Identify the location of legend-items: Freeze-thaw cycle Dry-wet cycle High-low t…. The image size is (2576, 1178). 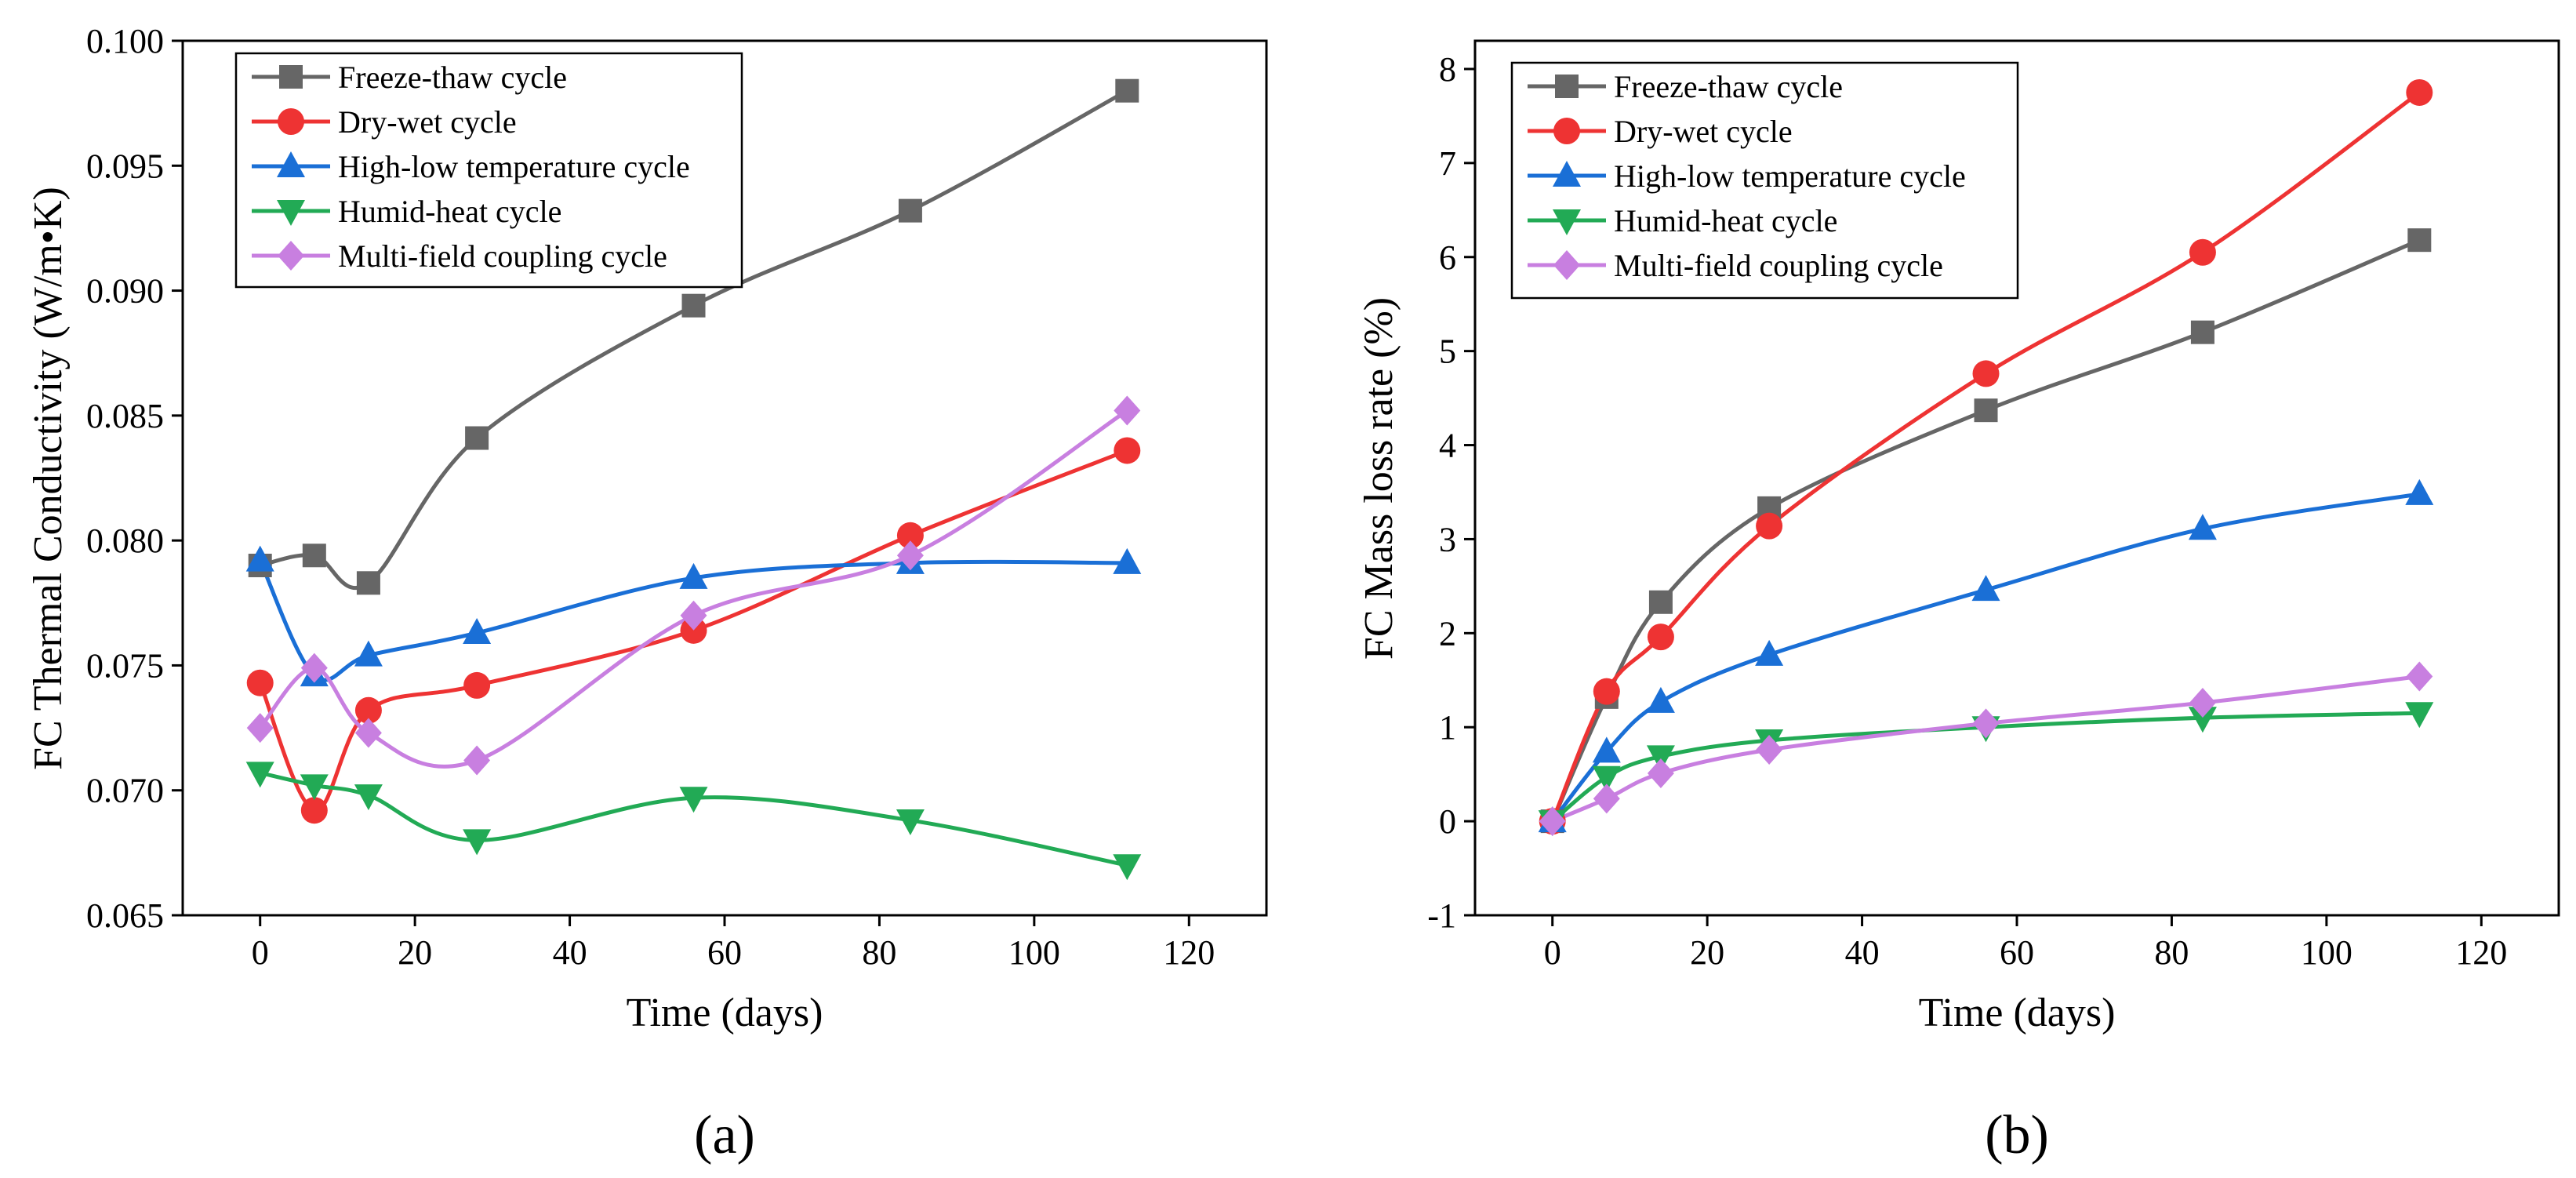
(1747, 176).